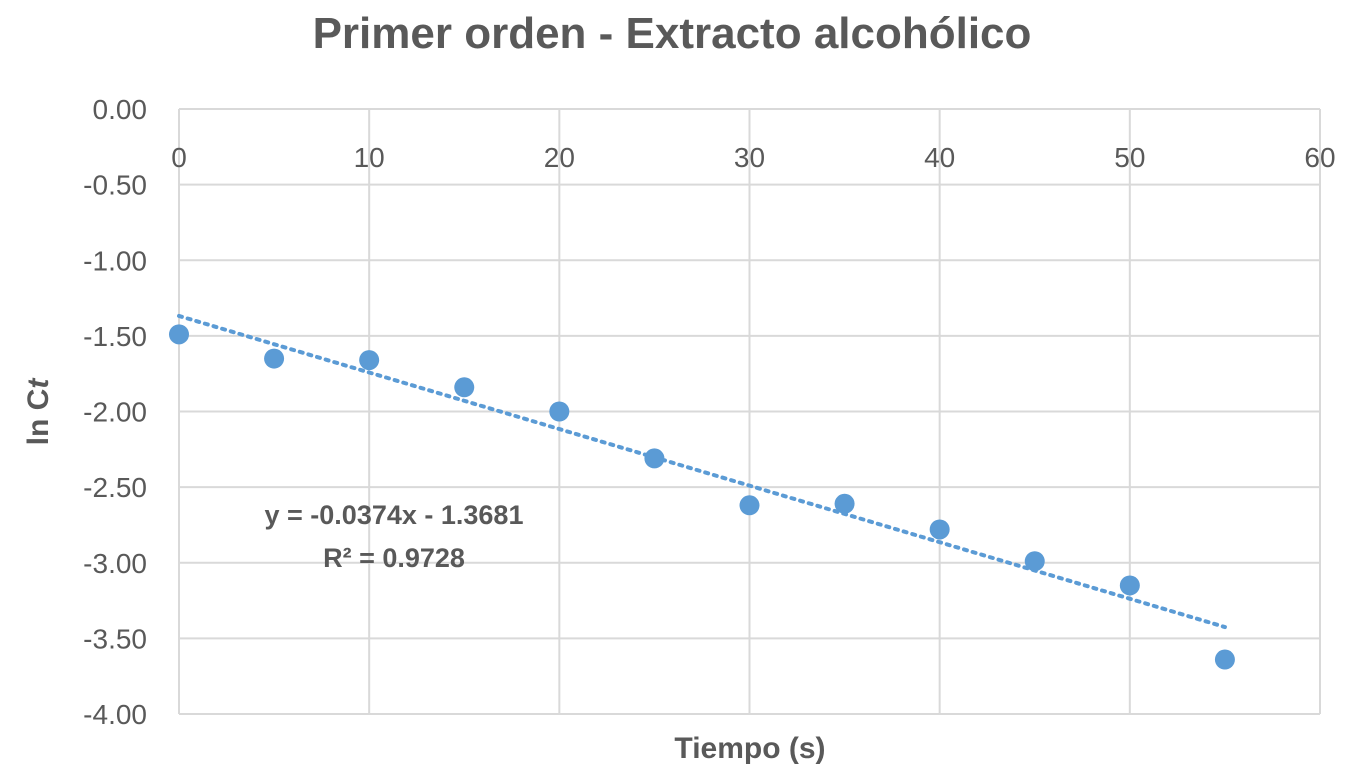 The image size is (1366, 775). What do you see at coordinates (38, 383) in the screenshot?
I see `y-axis-title-subscript: t` at bounding box center [38, 383].